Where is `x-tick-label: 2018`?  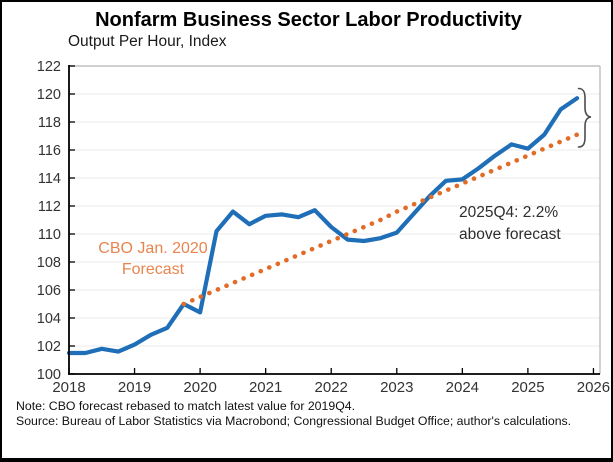
x-tick-label: 2018 is located at coordinates (68, 387).